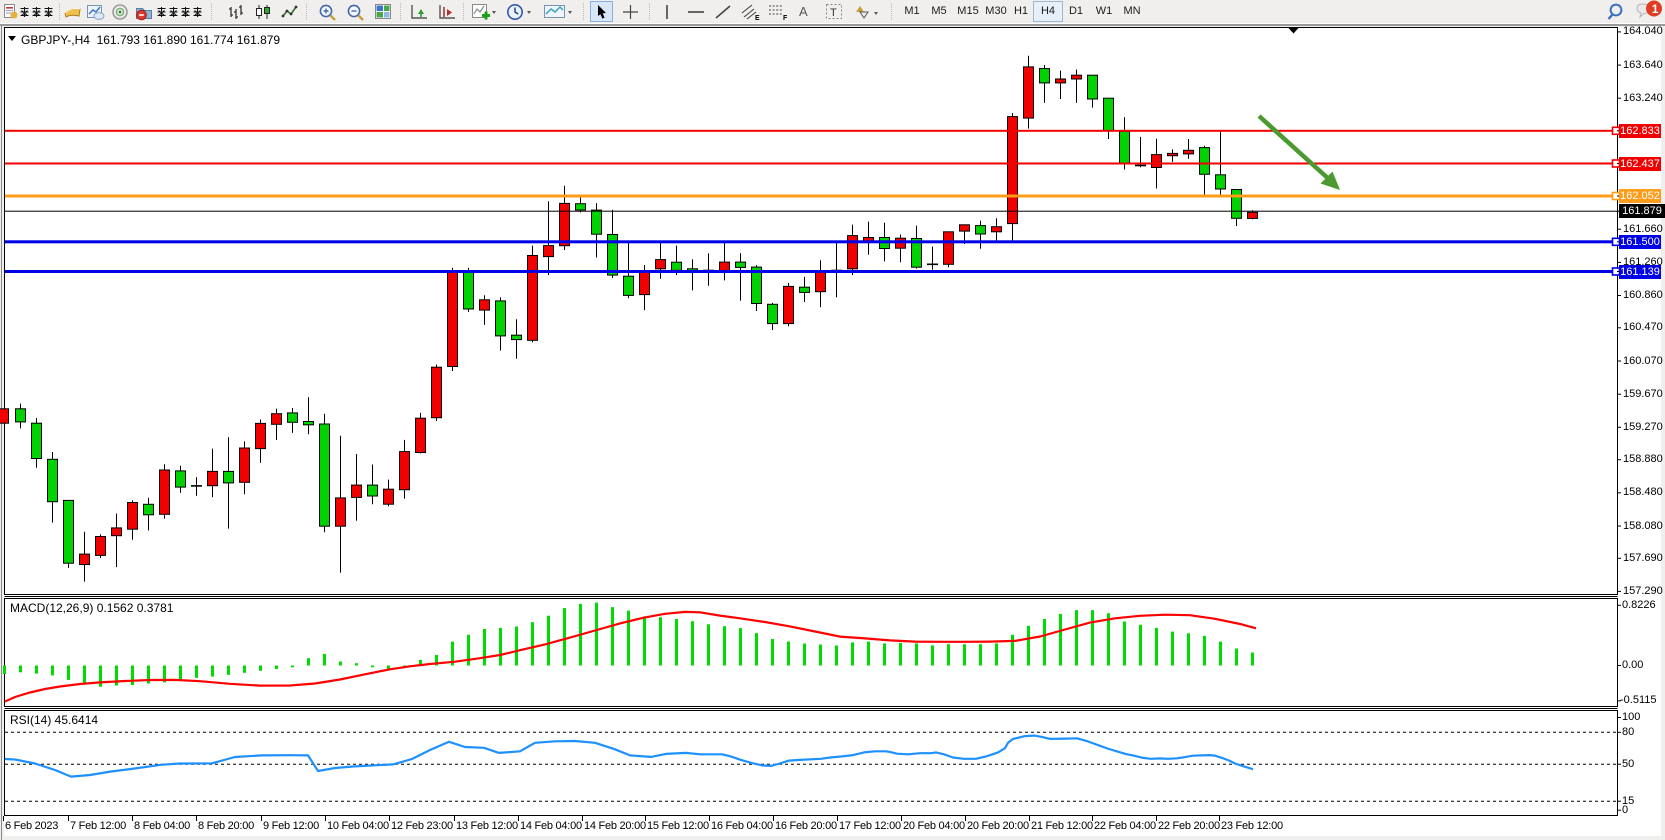 This screenshot has height=840, width=1665. What do you see at coordinates (833, 13) in the screenshot?
I see `svg-text: T` at bounding box center [833, 13].